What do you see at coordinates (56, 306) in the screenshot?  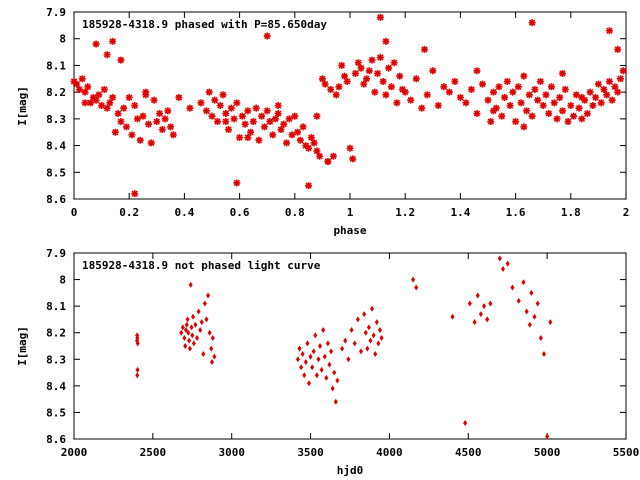 I see `y-tick-label: 8.1` at bounding box center [56, 306].